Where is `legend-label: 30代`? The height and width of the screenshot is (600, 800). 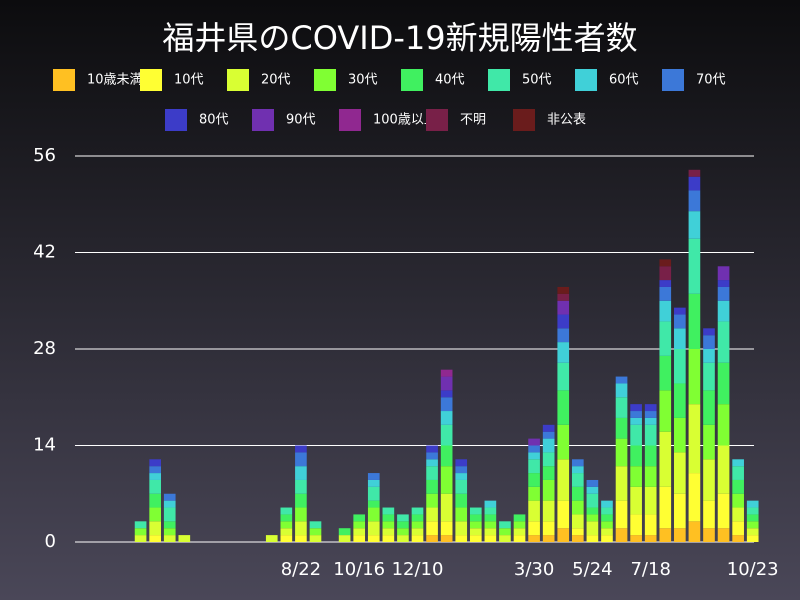 legend-label: 30代 is located at coordinates (363, 80).